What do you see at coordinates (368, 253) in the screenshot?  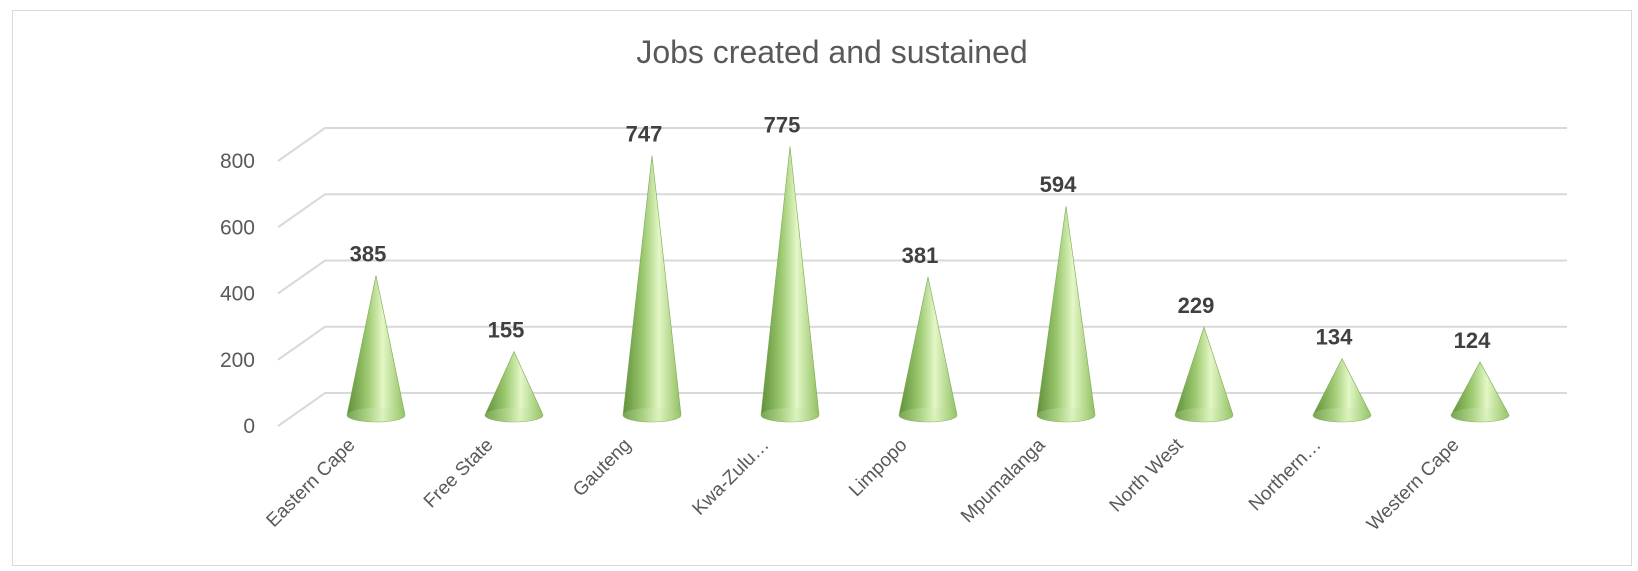 I see `data-label: 385` at bounding box center [368, 253].